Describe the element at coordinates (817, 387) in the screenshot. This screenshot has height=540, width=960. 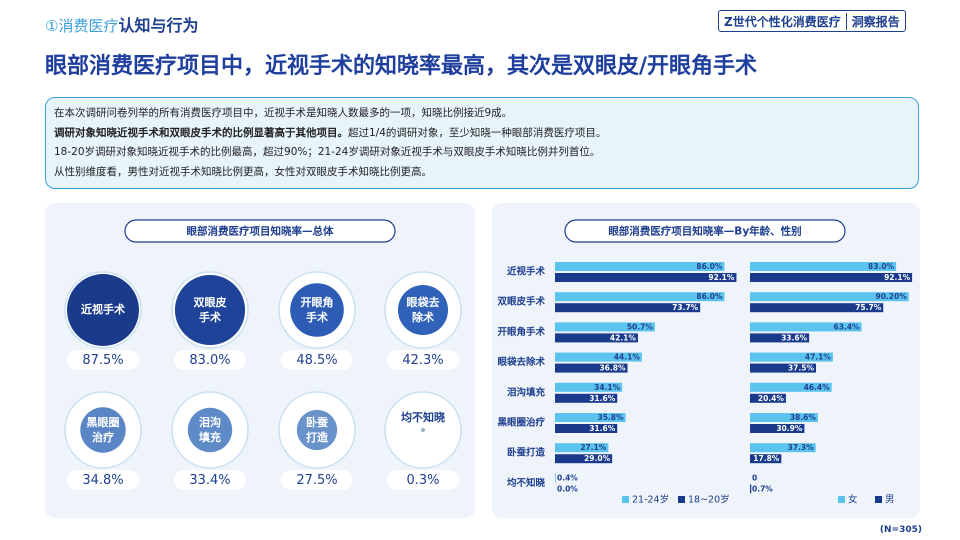
I see `bar-value-label: 46.4%` at that location.